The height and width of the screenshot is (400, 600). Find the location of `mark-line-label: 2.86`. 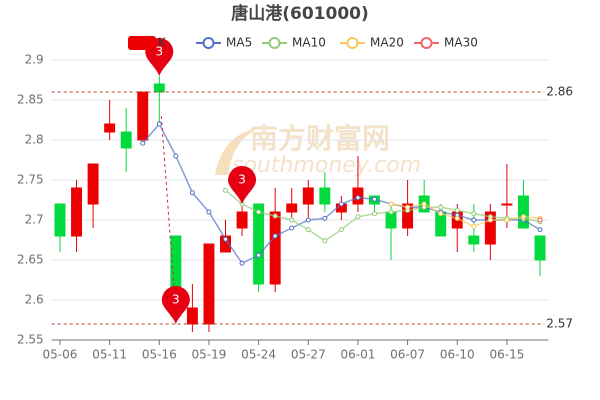

mark-line-label: 2.86 is located at coordinates (559, 92).